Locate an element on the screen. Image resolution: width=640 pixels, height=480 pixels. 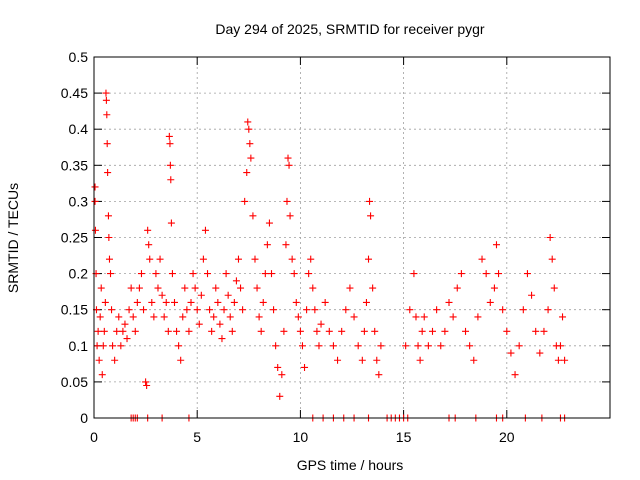
y-tick-label: 0.3 is located at coordinates (79, 201).